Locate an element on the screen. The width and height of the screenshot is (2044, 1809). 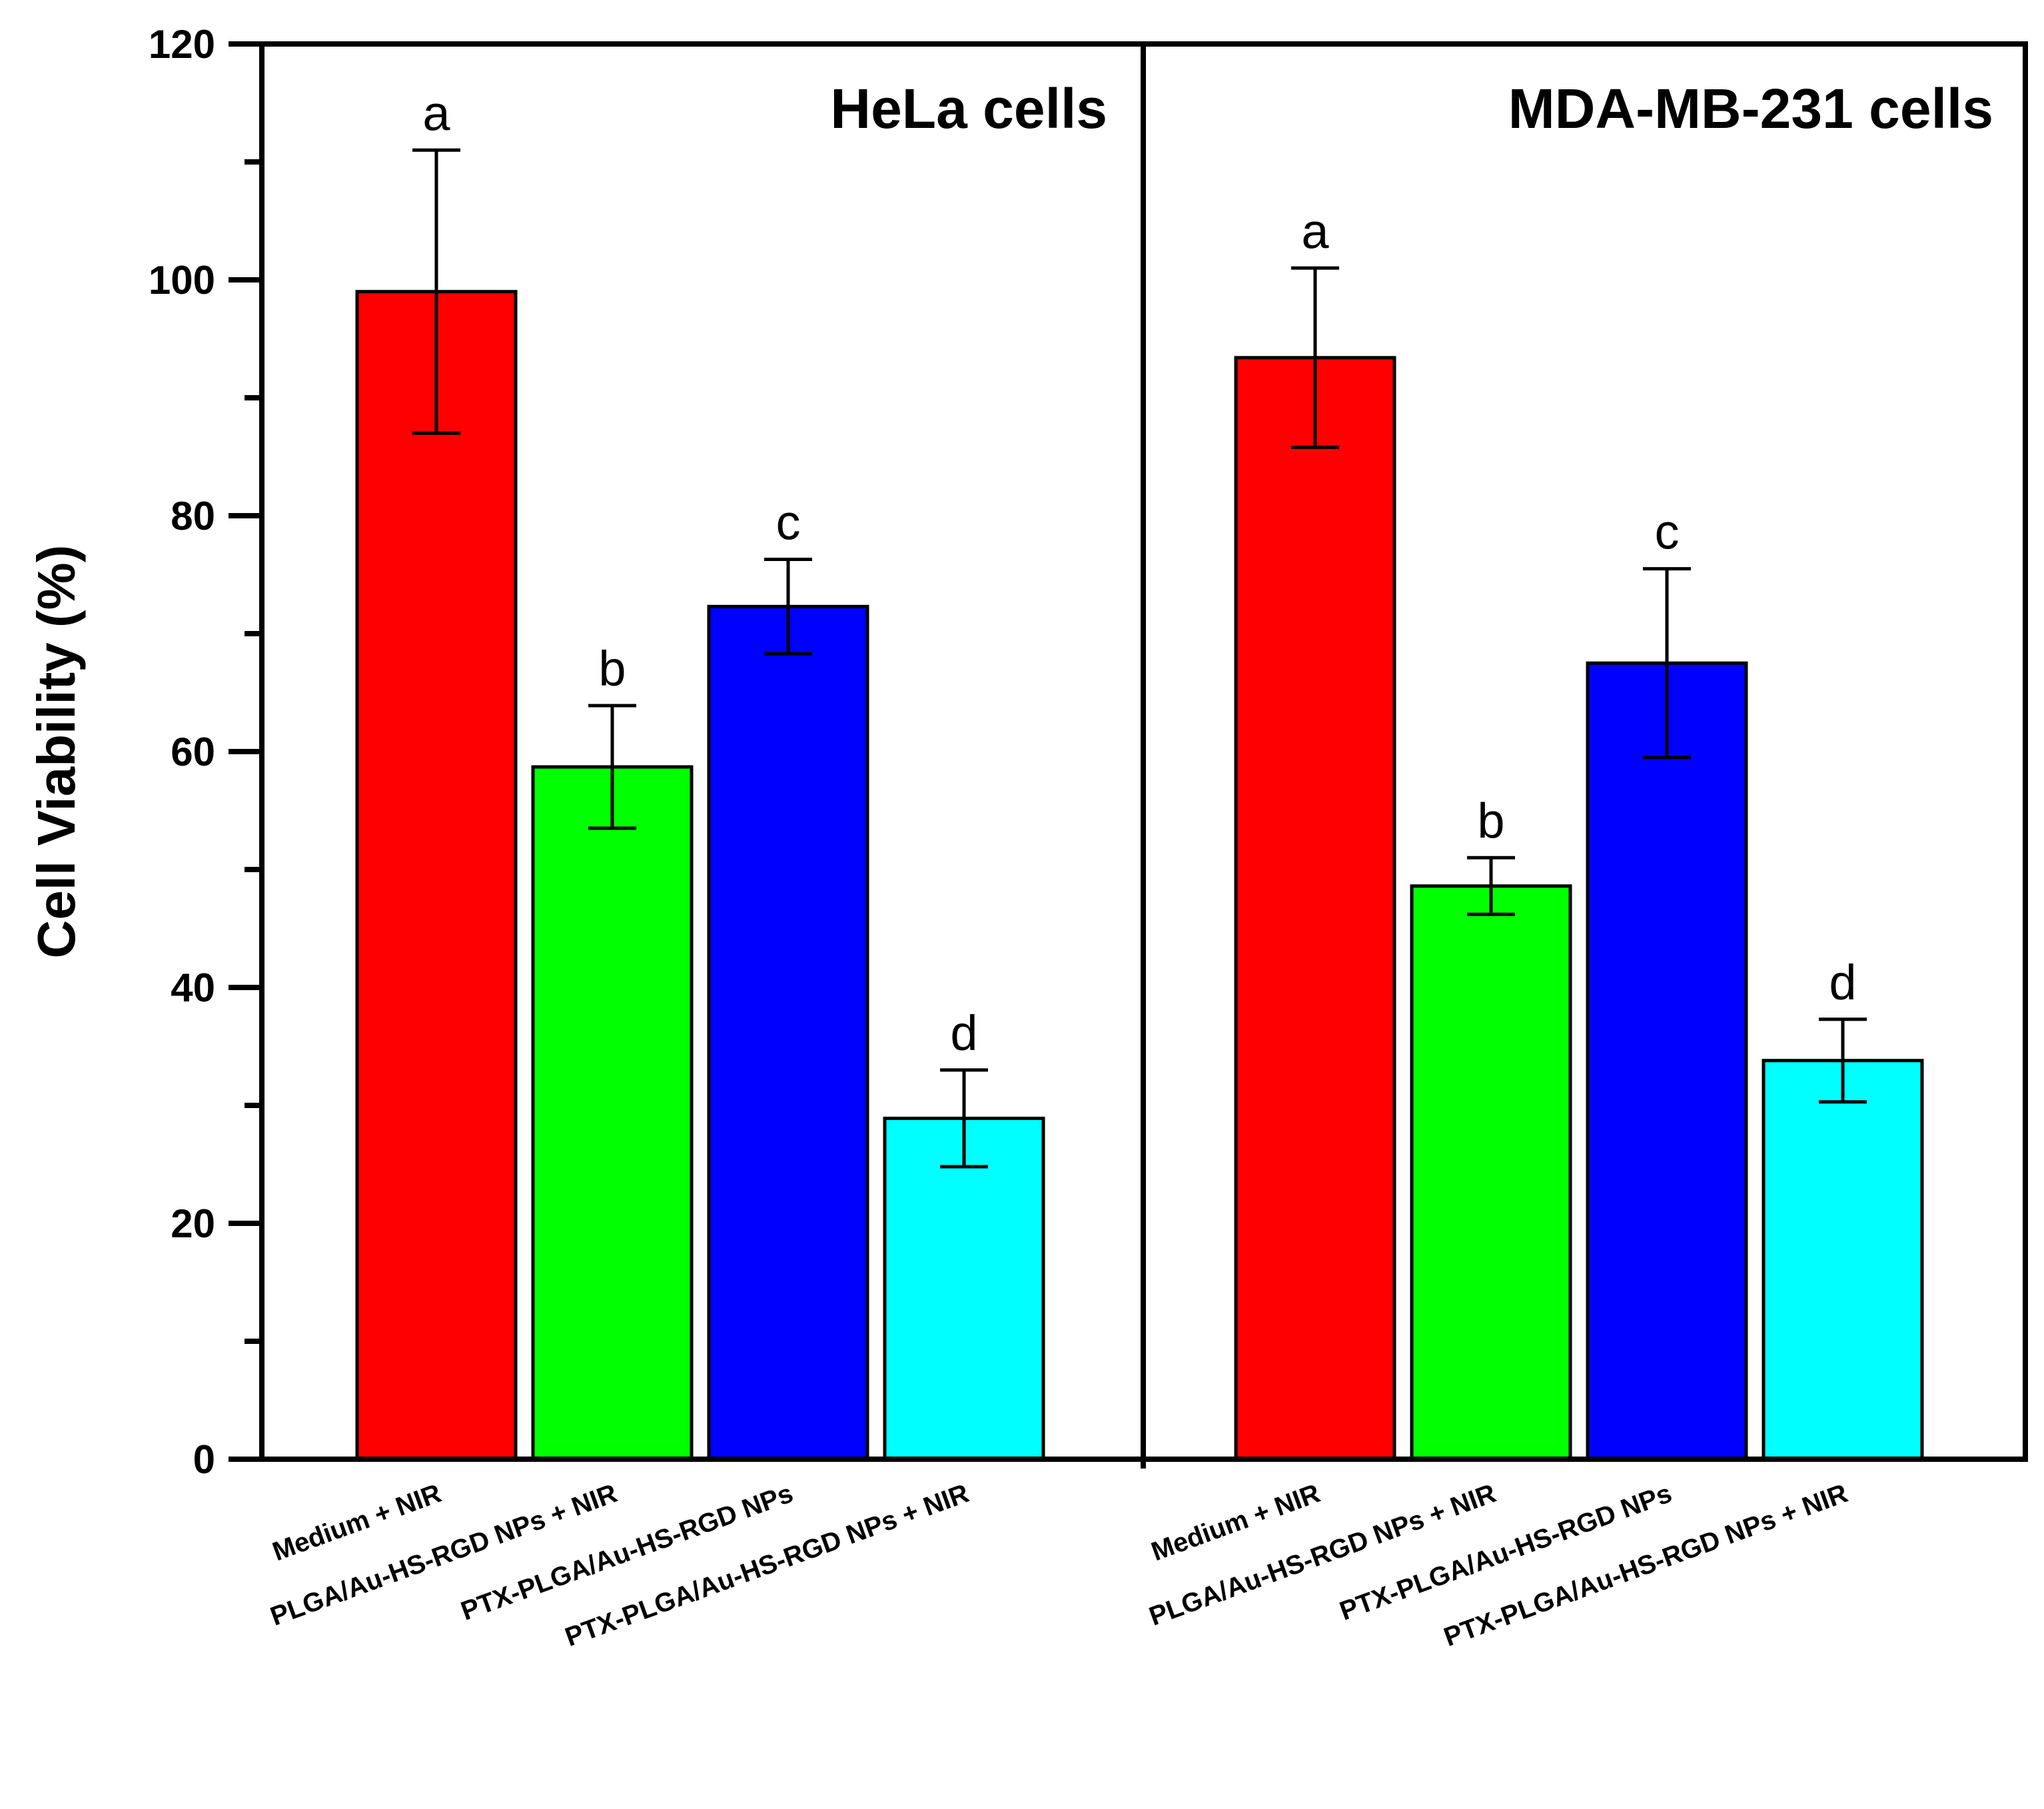
y-tick-label: 0 is located at coordinates (204, 1459).